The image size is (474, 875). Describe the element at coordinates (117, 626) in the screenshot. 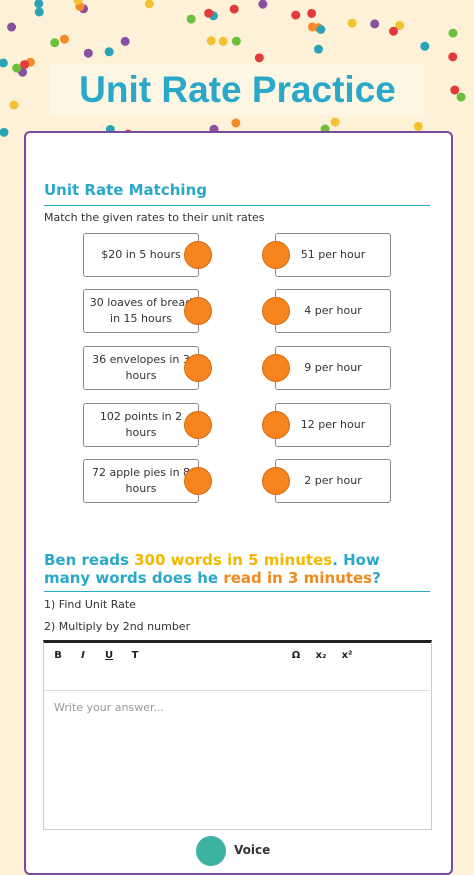

I see `step: 2) Multiply by 2nd number` at that location.